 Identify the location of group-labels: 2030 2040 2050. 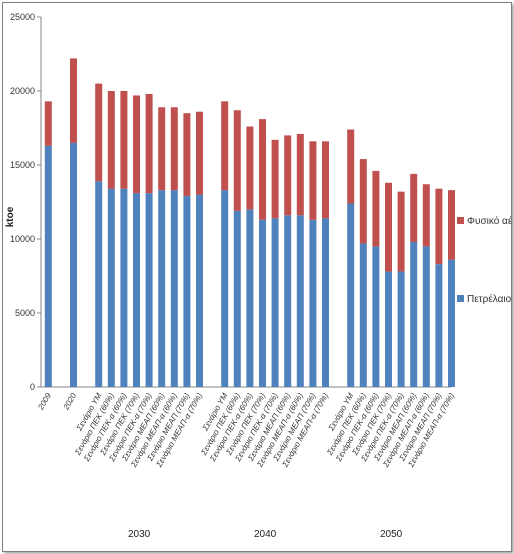
(265, 534).